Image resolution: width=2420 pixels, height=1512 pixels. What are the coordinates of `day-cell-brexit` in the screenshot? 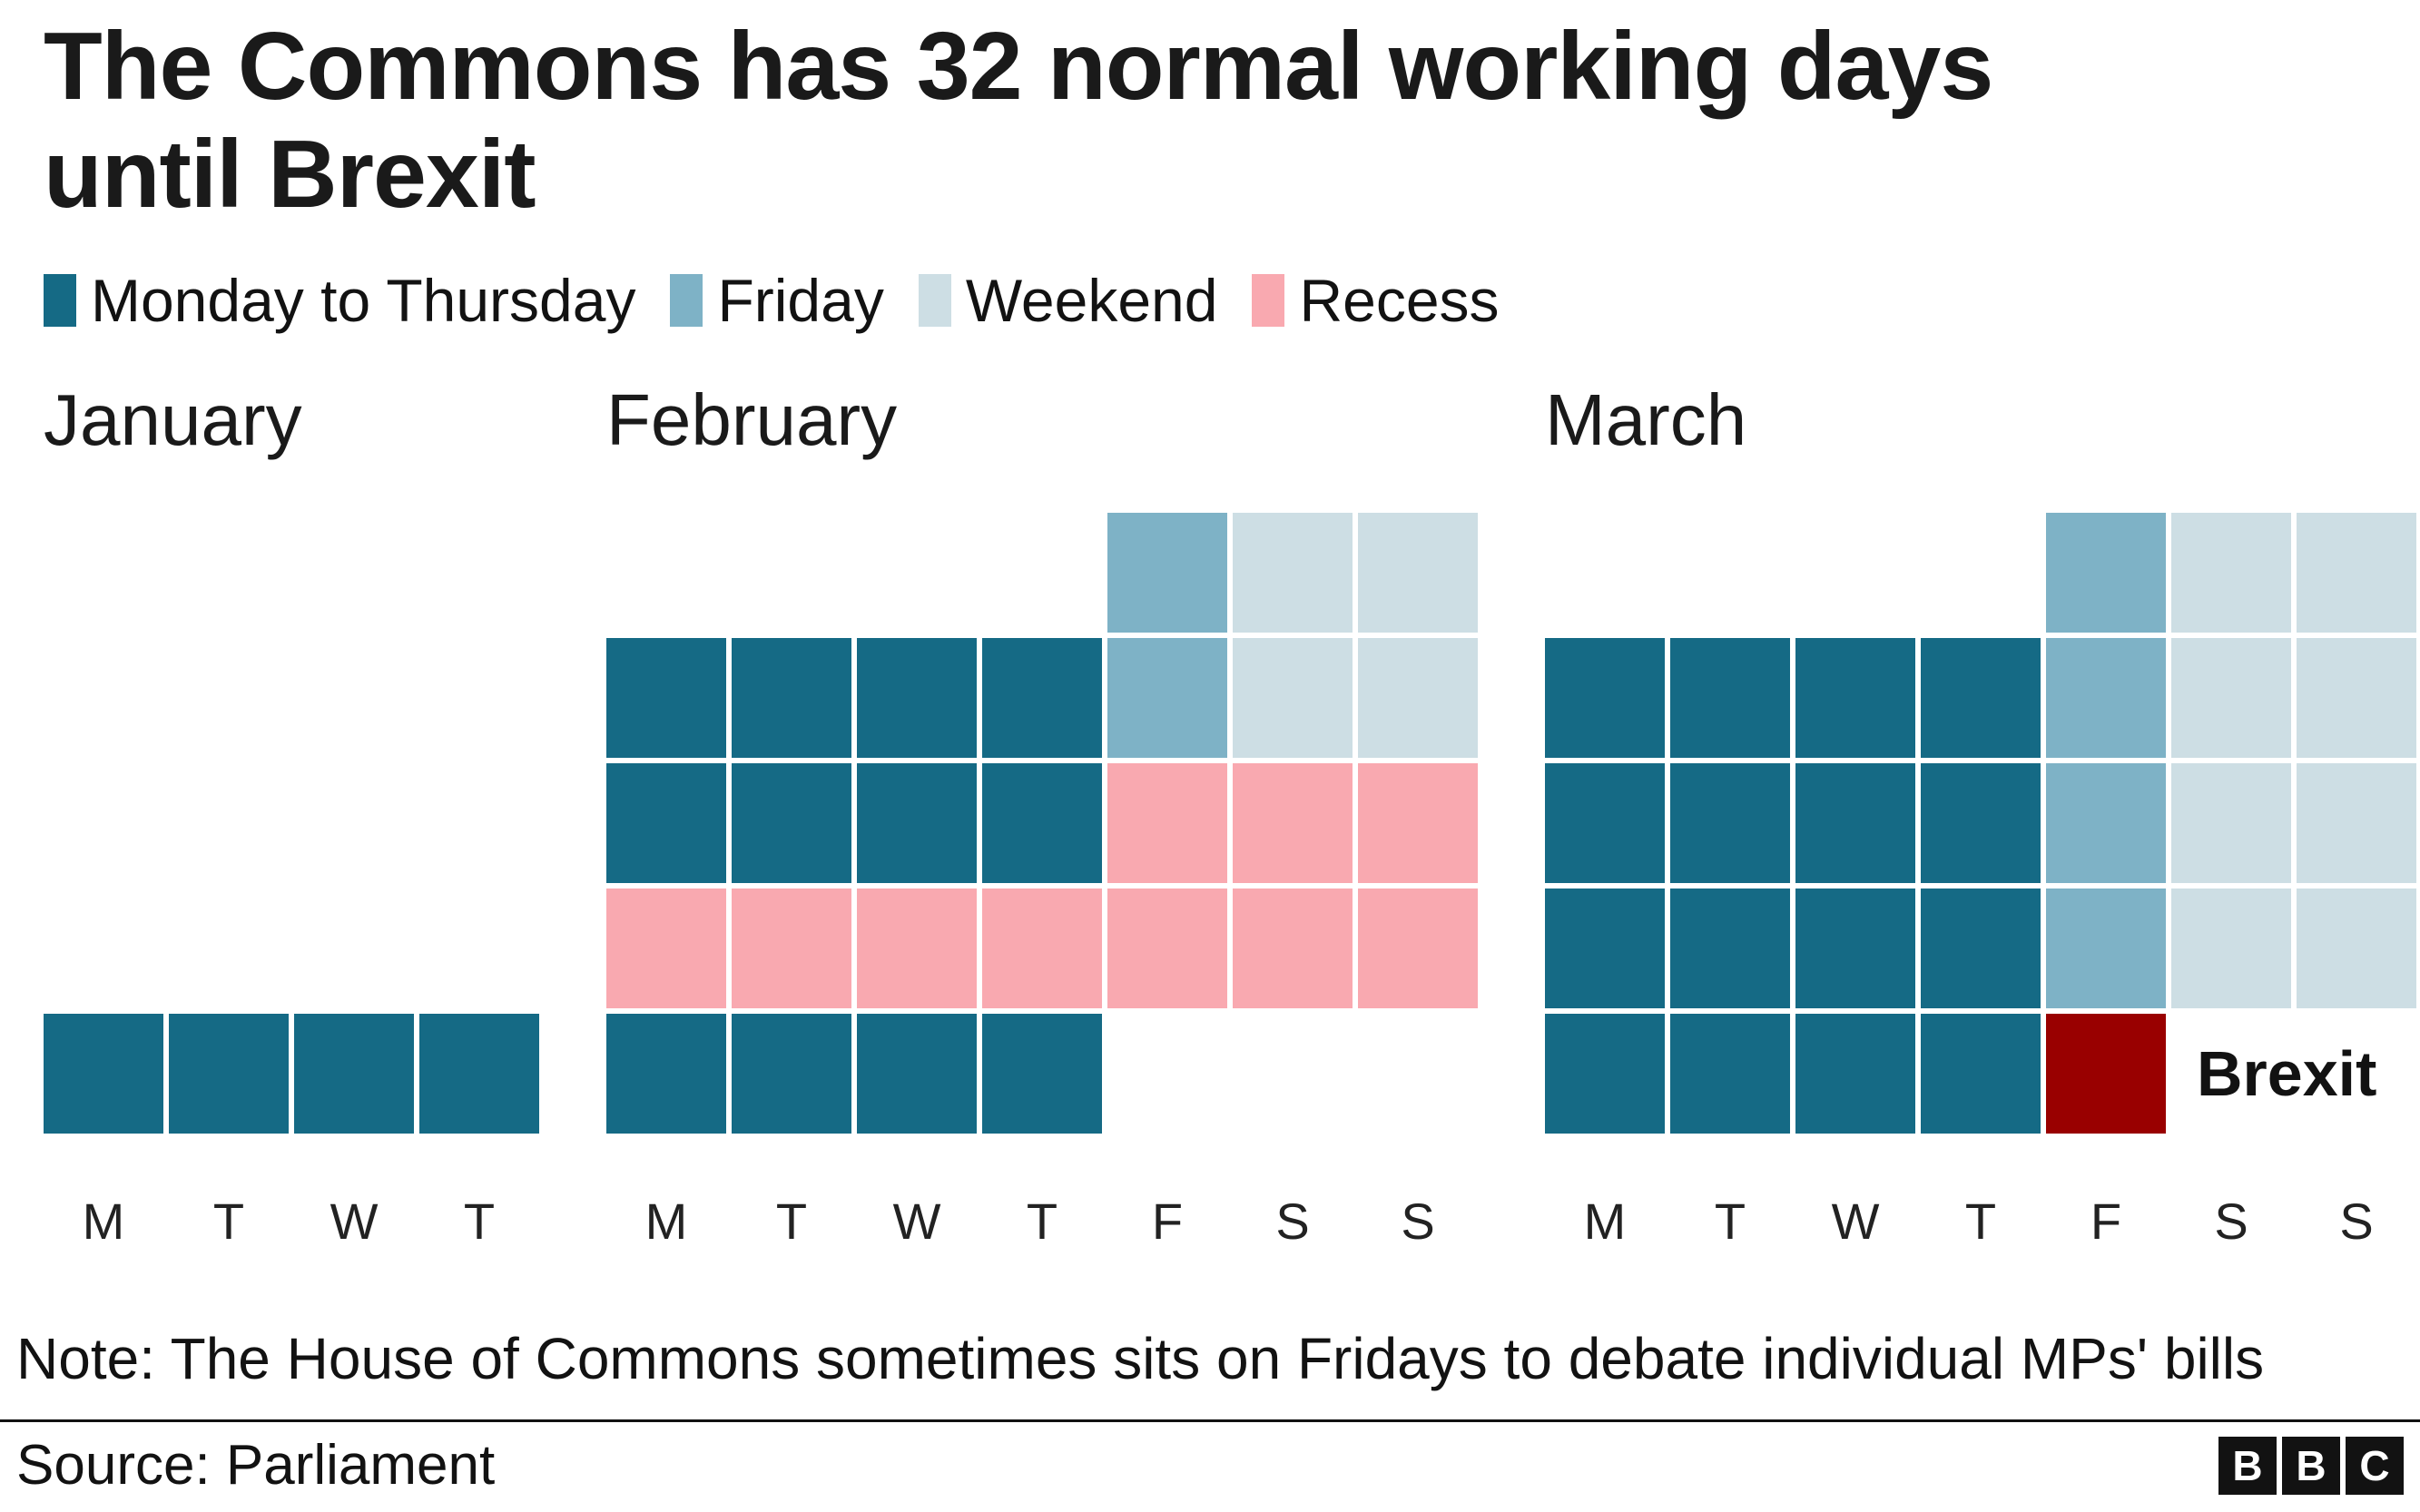 It's located at (2106, 1074).